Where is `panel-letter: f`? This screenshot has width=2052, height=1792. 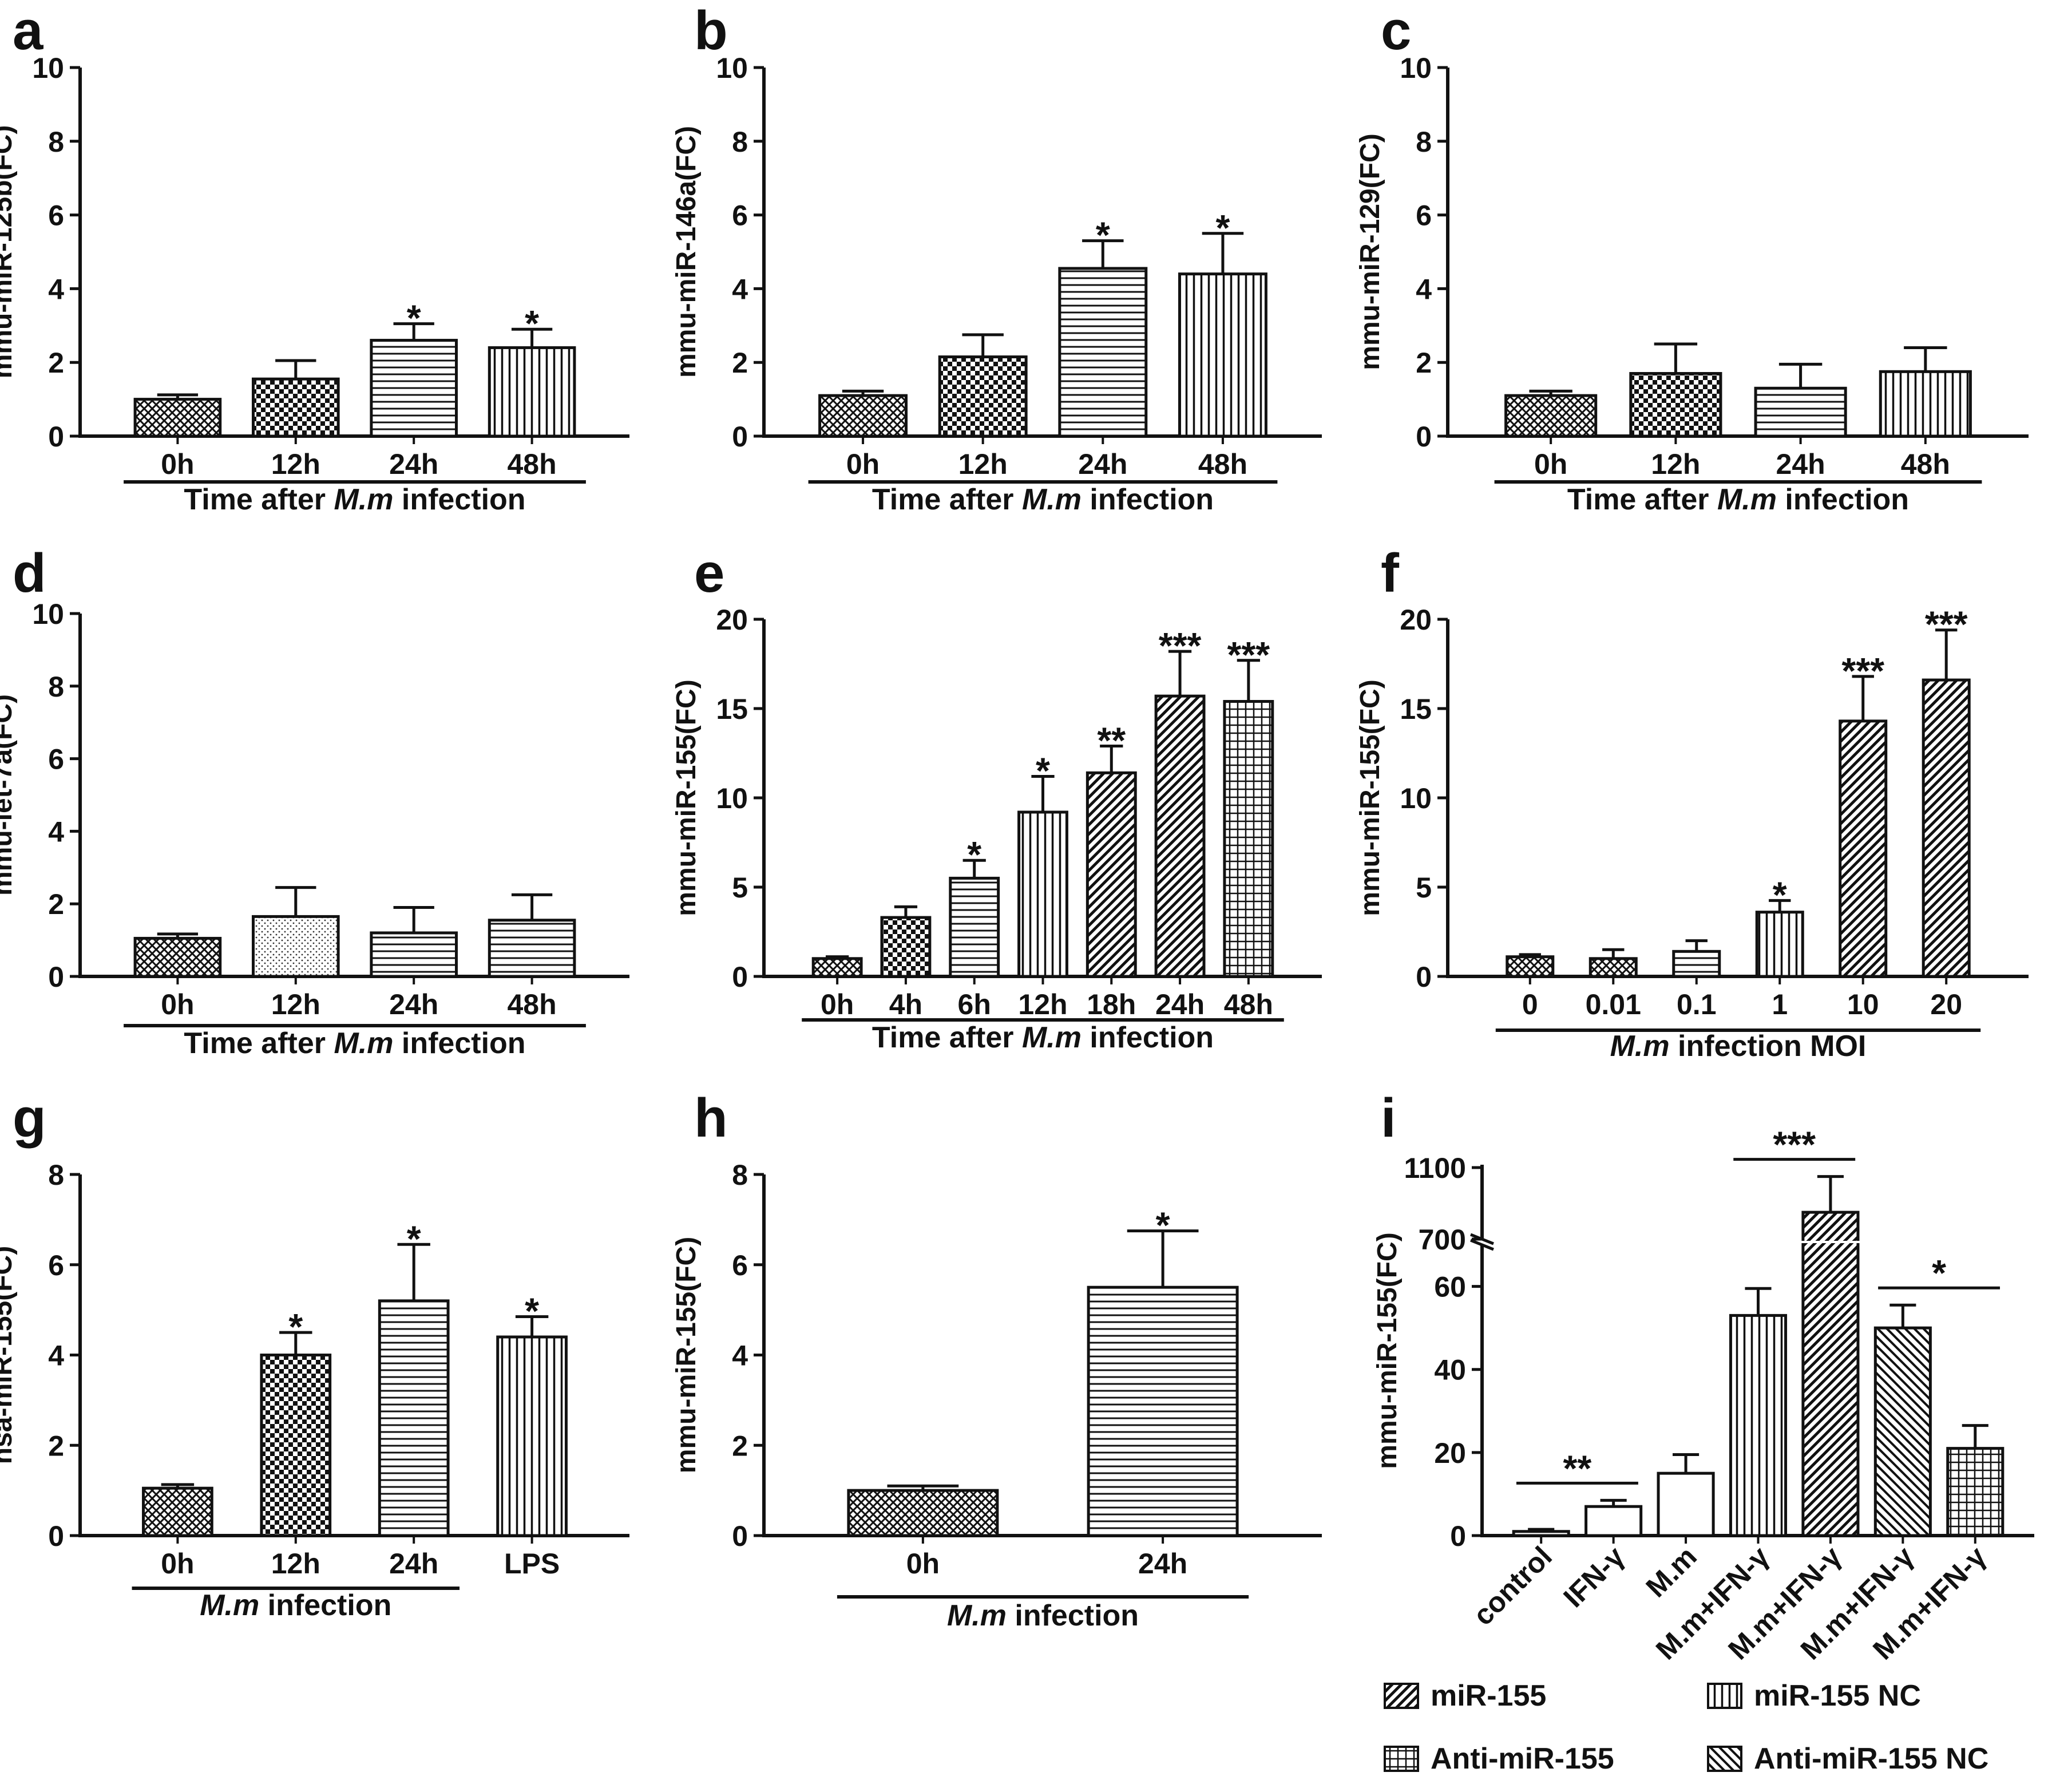
panel-letter: f is located at coordinates (1390, 573).